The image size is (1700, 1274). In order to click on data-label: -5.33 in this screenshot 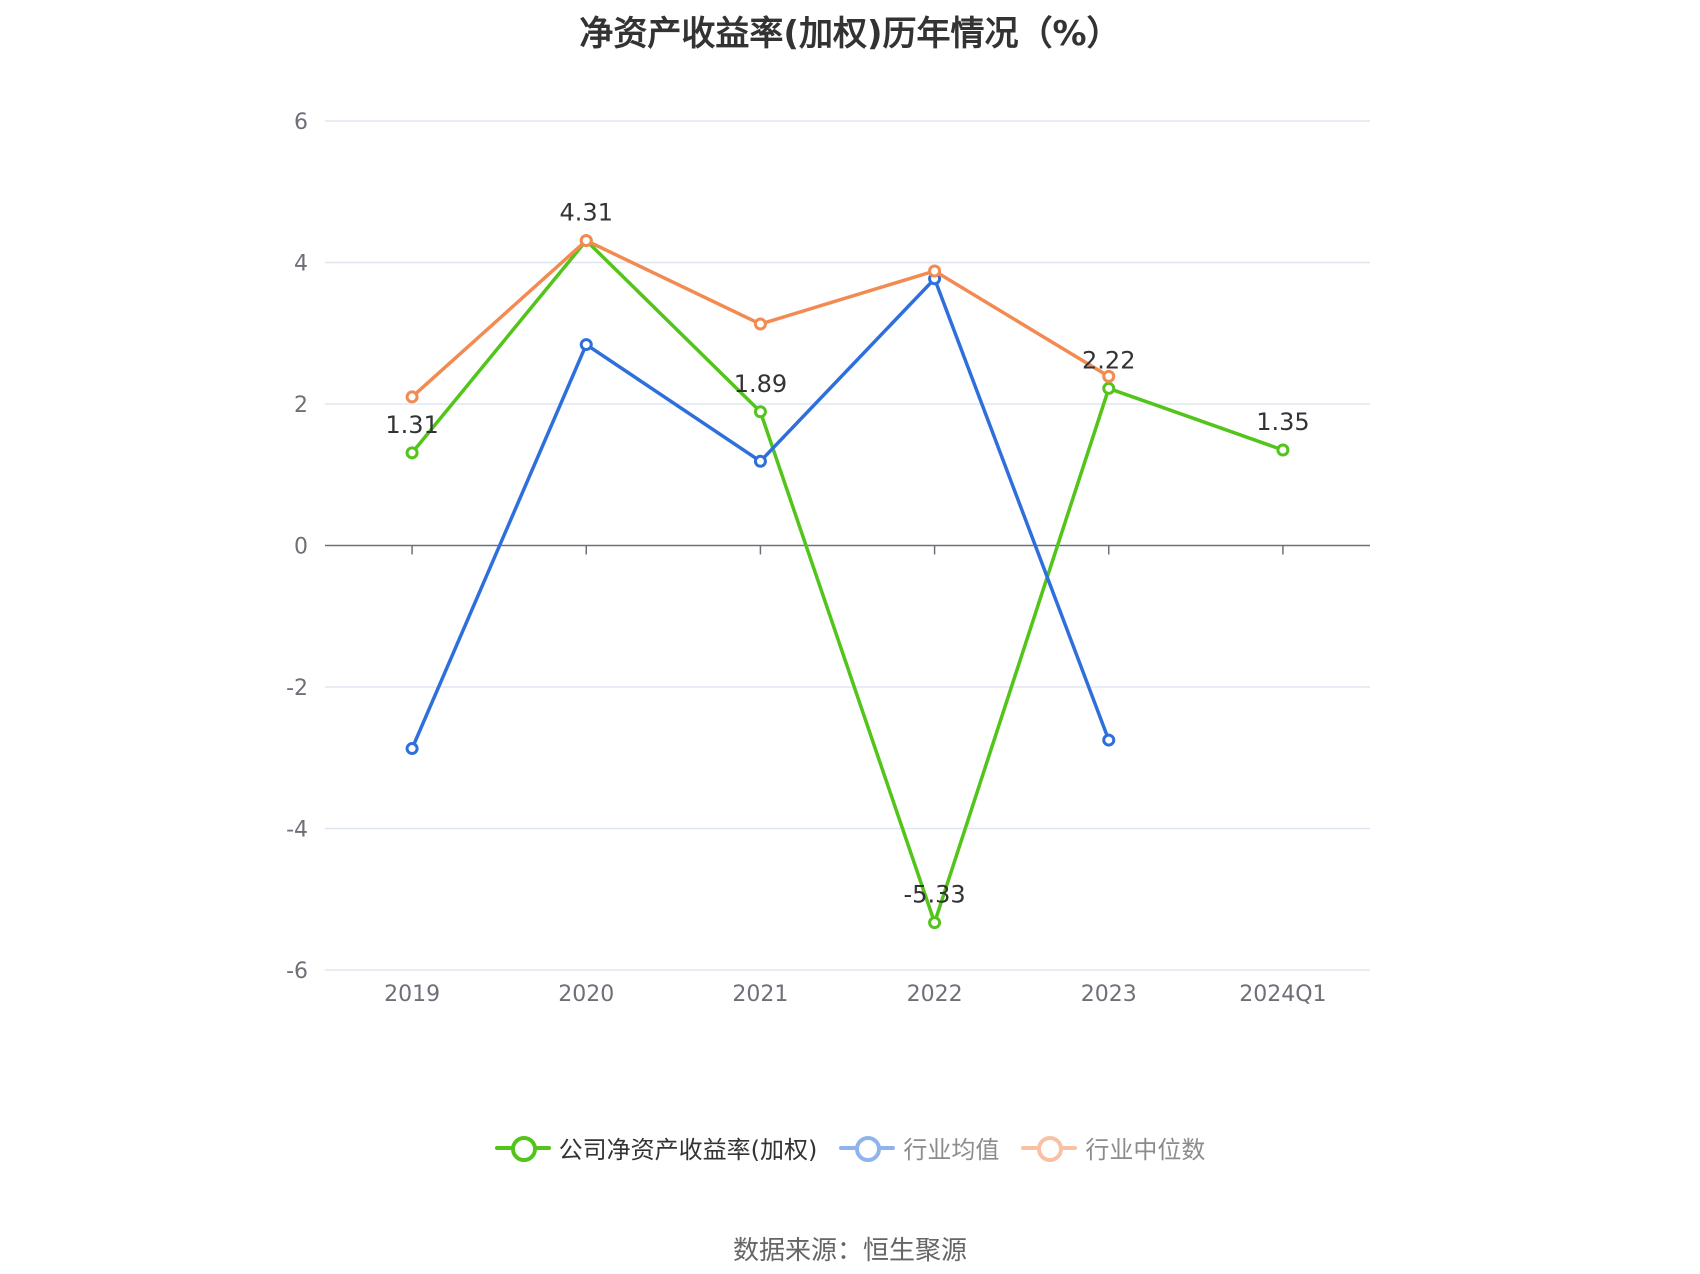, I will do `click(935, 895)`.